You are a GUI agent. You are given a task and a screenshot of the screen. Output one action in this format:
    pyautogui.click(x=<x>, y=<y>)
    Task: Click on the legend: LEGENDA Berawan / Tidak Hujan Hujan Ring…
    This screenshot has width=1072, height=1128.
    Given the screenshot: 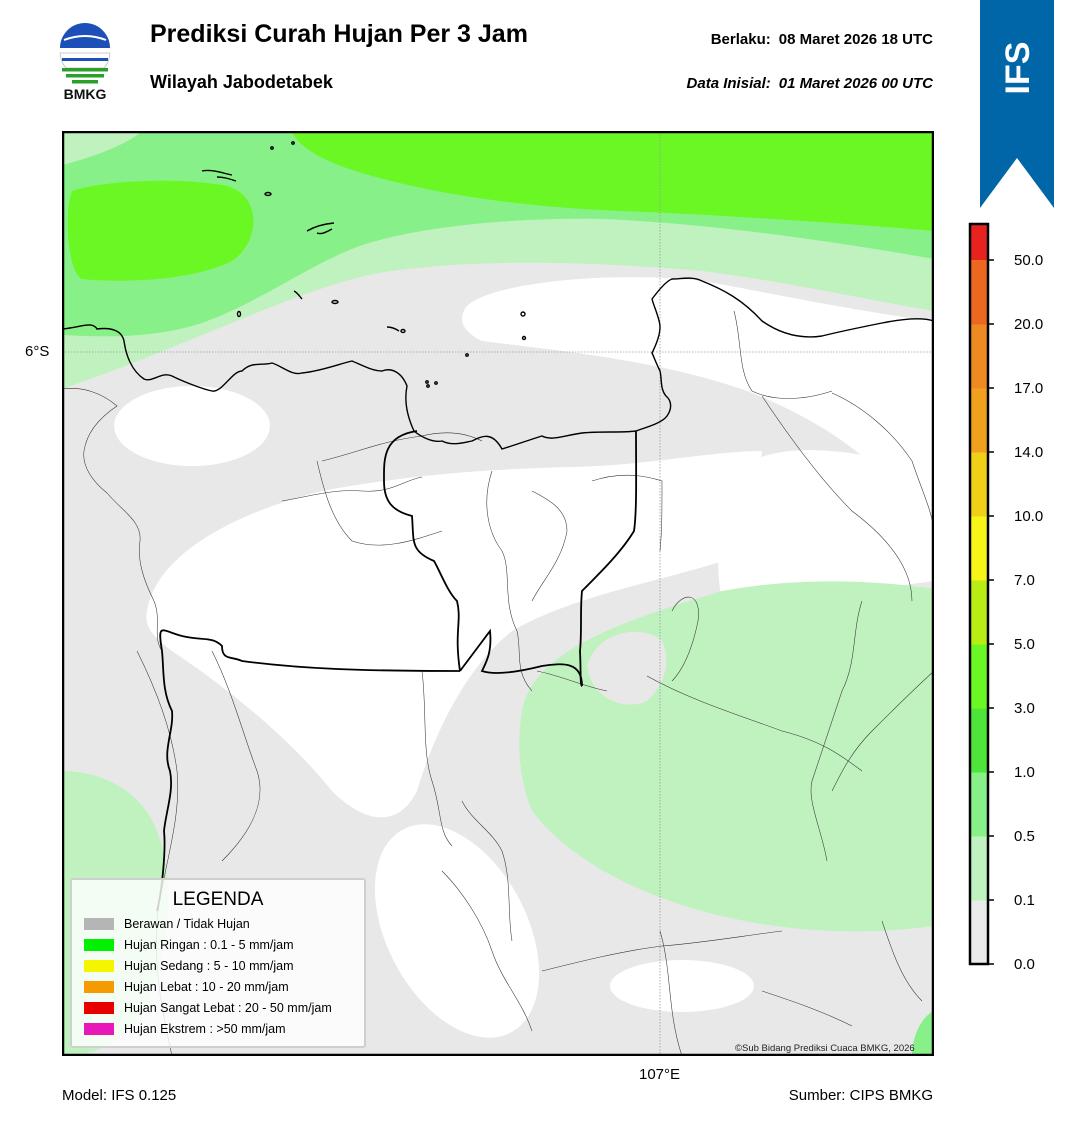 What is the action you would take?
    pyautogui.click(x=218, y=963)
    